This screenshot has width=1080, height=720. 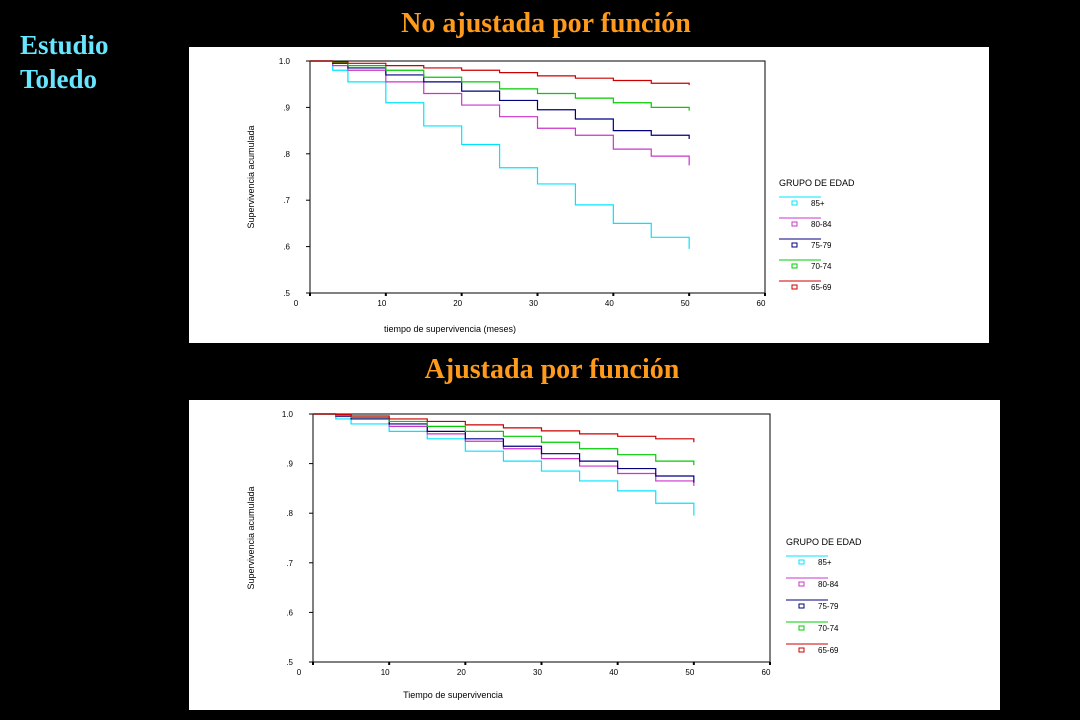 What do you see at coordinates (453, 695) in the screenshot?
I see `x-axis-label: Tiempo de supervivencia` at bounding box center [453, 695].